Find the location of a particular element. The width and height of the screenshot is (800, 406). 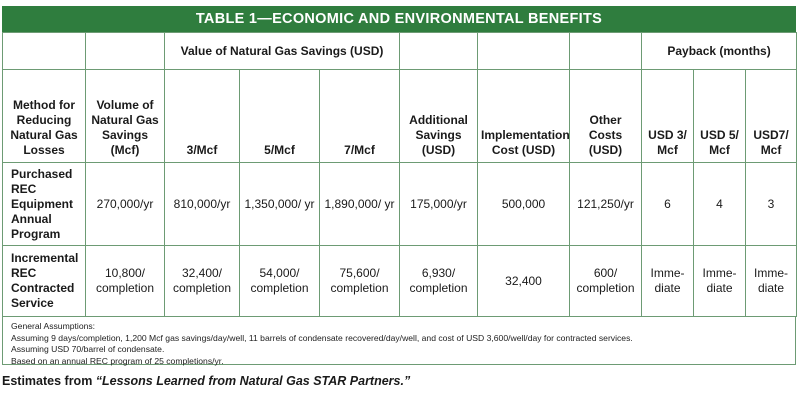

value-savings-group-header: Value of Natural Gas Savings (USD) is located at coordinates (282, 51).